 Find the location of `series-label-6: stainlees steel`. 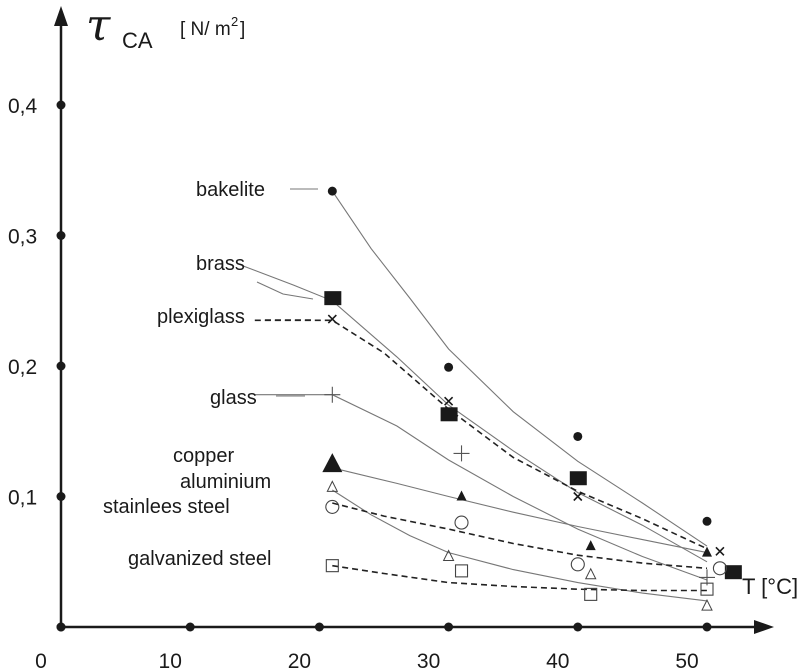

series-label-6: stainlees steel is located at coordinates (166, 507).